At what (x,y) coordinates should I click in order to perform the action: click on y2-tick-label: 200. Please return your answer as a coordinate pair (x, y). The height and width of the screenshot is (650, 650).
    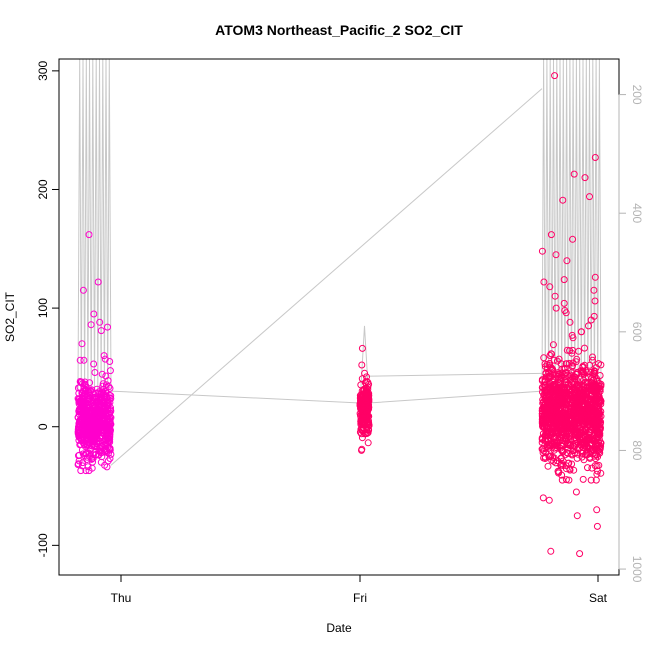
    Looking at the image, I should click on (637, 95).